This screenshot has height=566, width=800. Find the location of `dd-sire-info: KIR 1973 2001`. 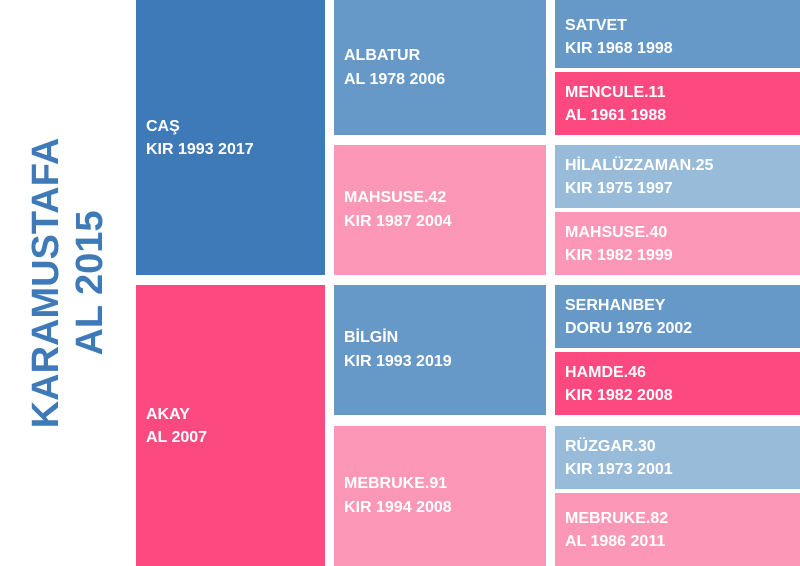

dd-sire-info: KIR 1973 2001 is located at coordinates (619, 469).